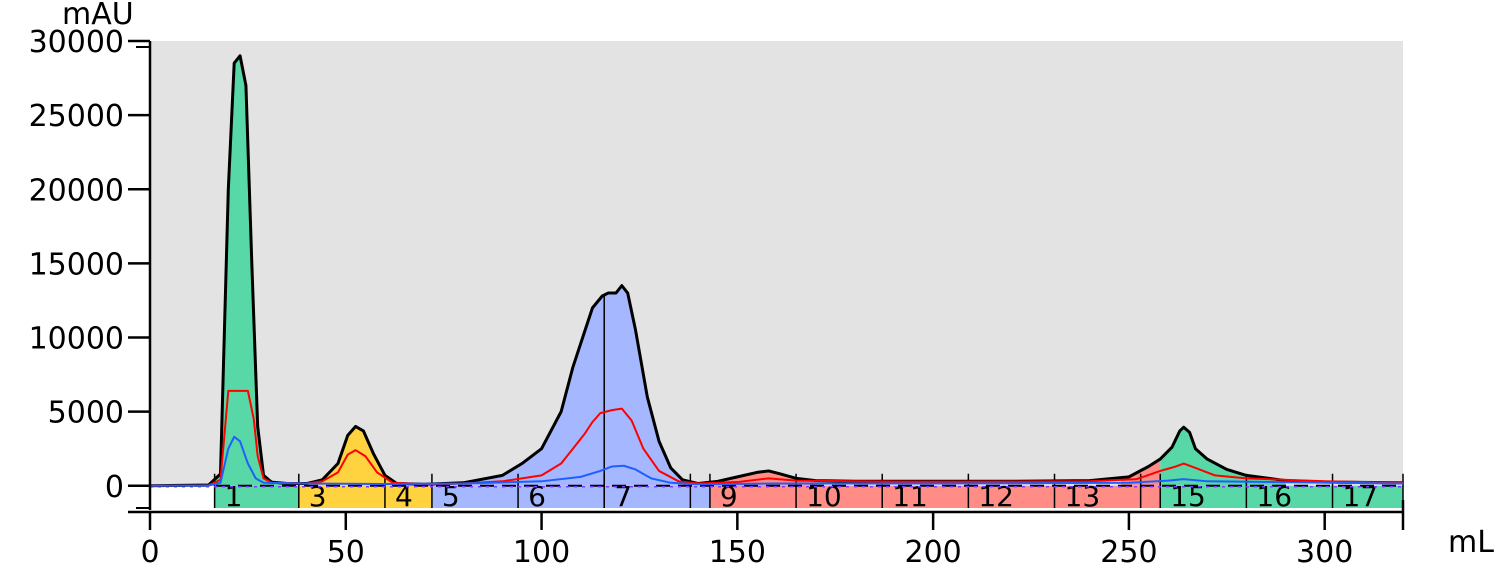 This screenshot has width=1510, height=577. I want to click on x-tick-label: 50, so click(346, 552).